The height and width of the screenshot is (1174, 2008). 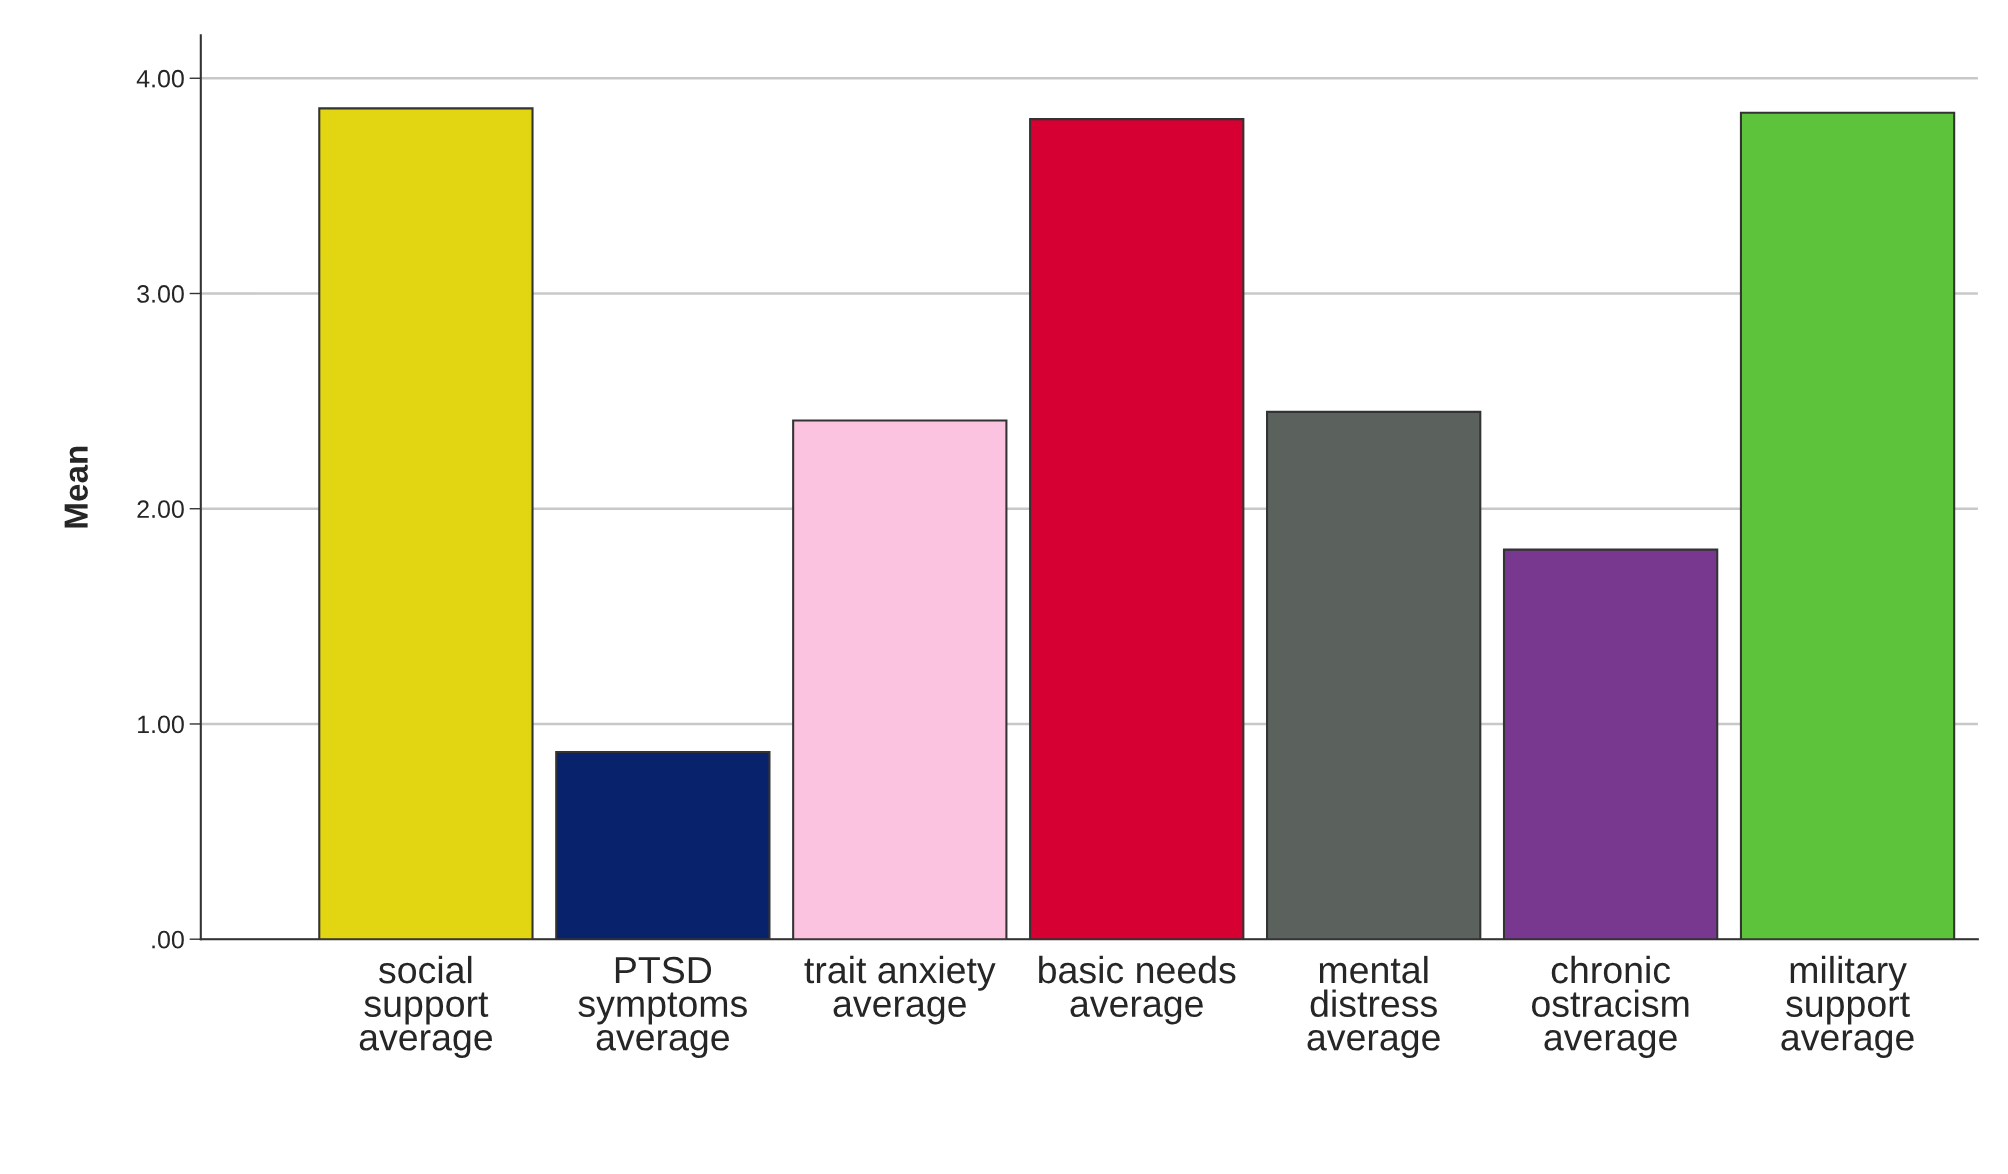 What do you see at coordinates (1610, 1007) in the screenshot?
I see `x-tick-label: chronic ostracism average` at bounding box center [1610, 1007].